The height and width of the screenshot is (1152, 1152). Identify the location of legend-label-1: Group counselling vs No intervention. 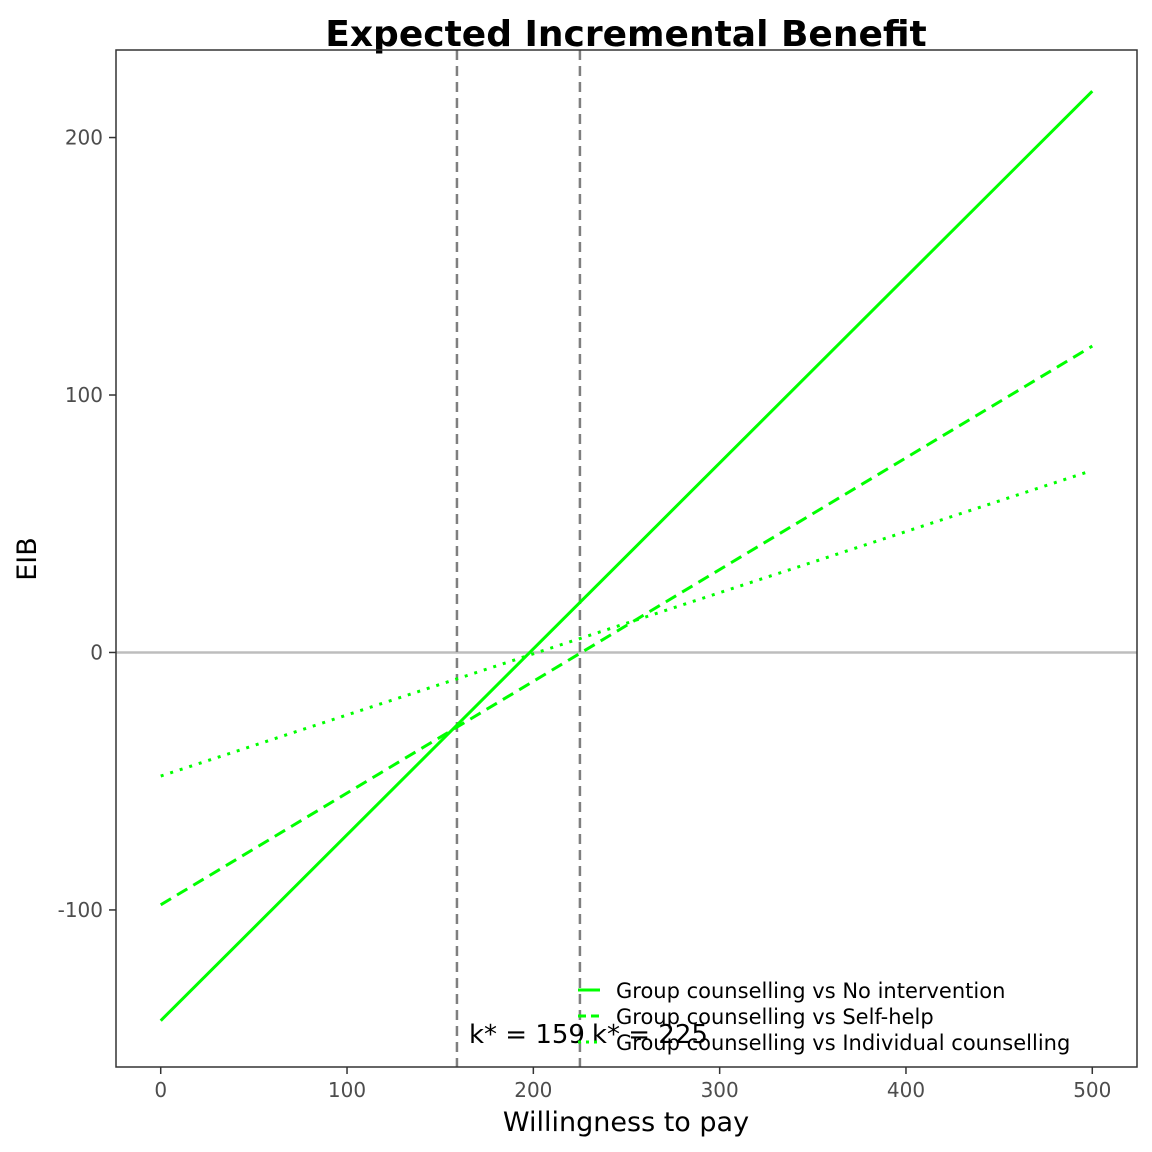
(810, 991).